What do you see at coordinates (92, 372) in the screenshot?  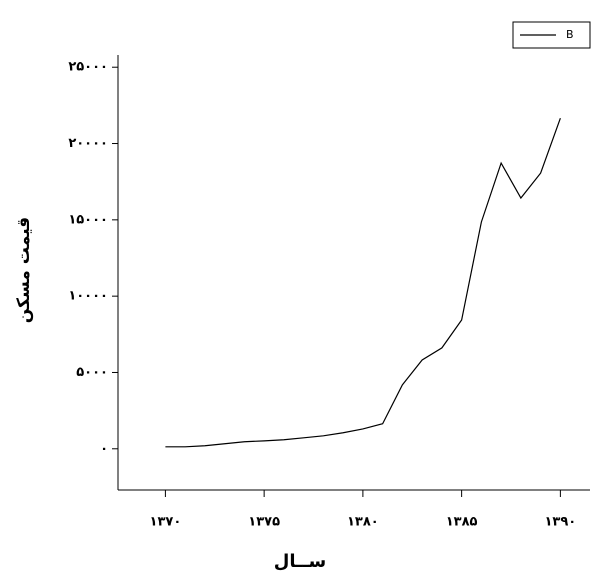 I see `y-tick-label: ۵۰۰۰` at bounding box center [92, 372].